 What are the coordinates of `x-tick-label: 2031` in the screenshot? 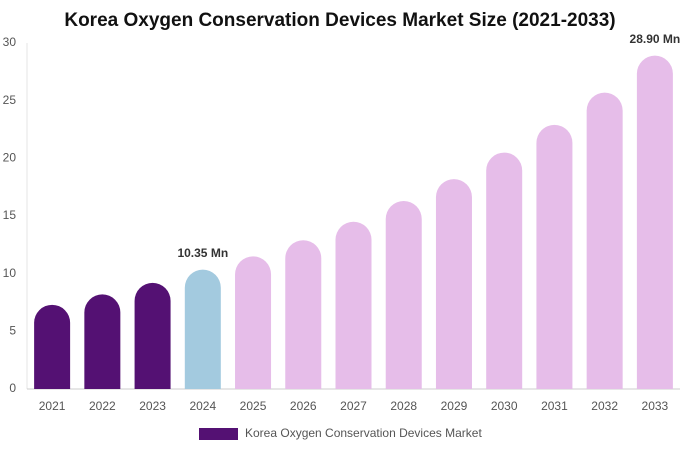 It's located at (554, 406).